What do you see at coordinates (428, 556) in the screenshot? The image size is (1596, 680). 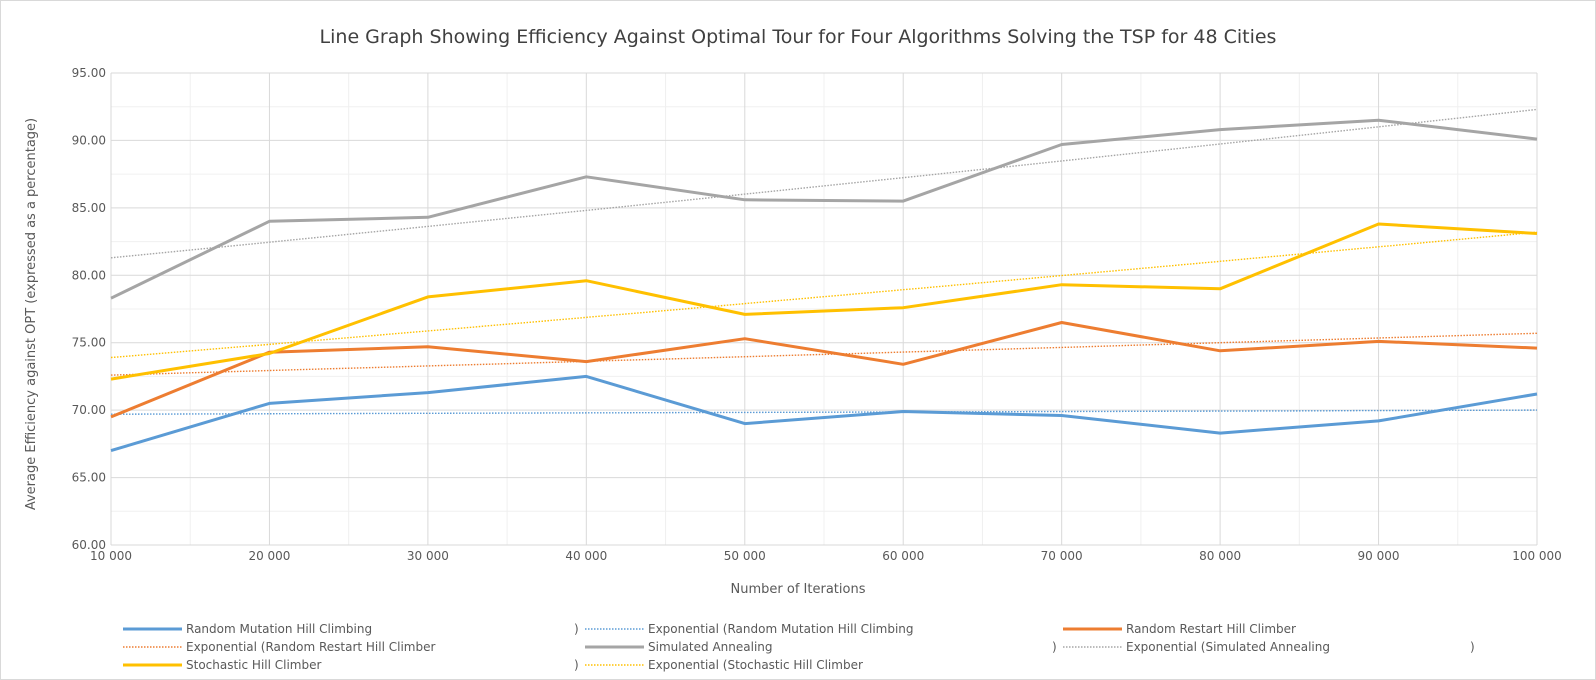 I see `x-tick-label: 30 000` at bounding box center [428, 556].